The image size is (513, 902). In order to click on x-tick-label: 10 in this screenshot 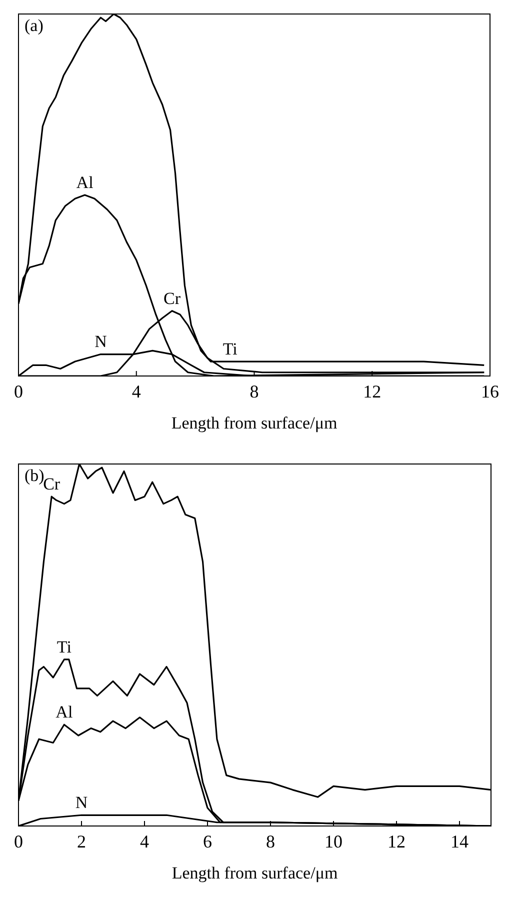, I will do `click(333, 842)`.